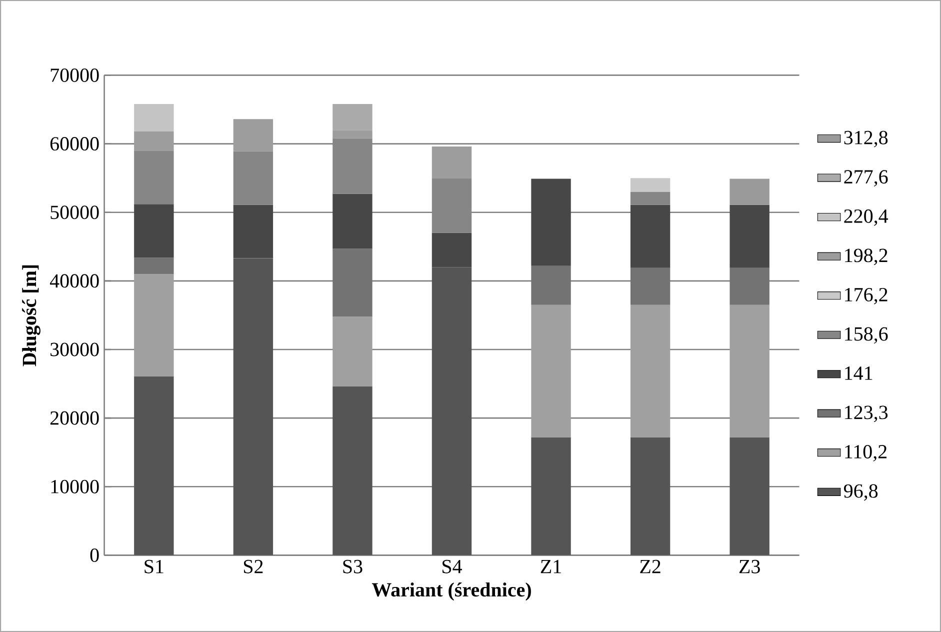 This screenshot has width=941, height=632. What do you see at coordinates (866, 335) in the screenshot?
I see `legend-label: 158,6` at bounding box center [866, 335].